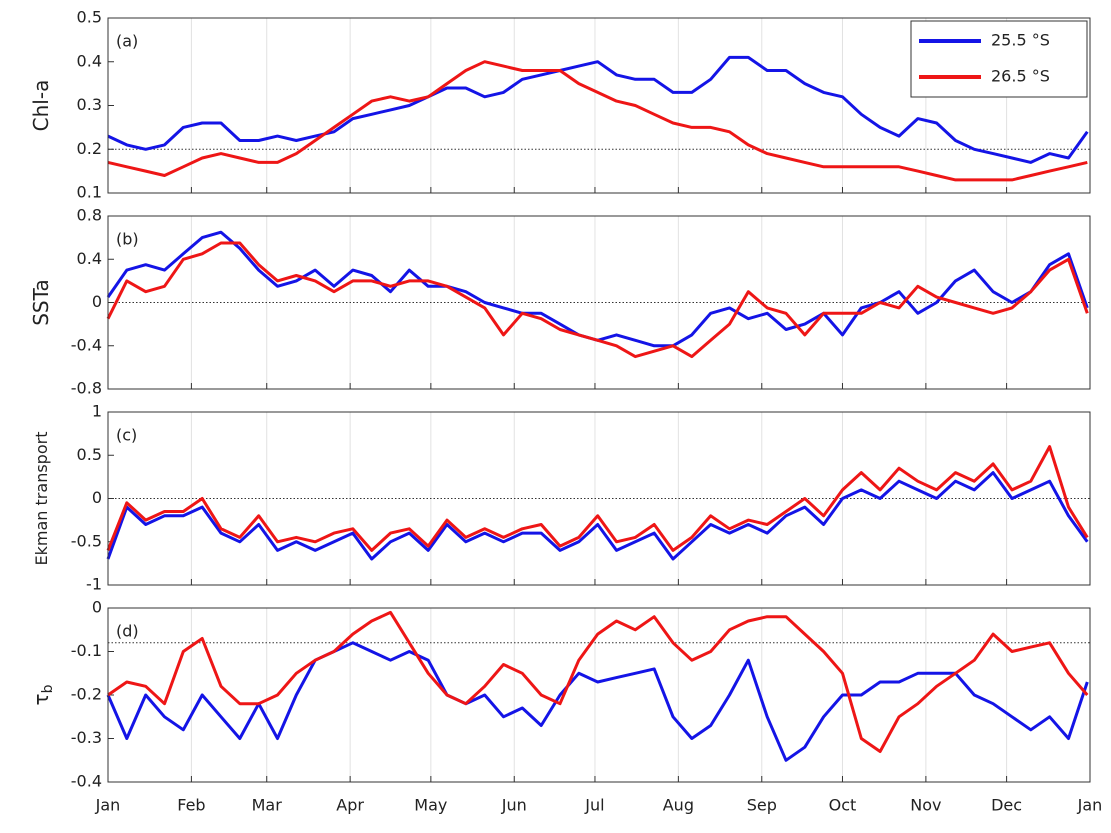  What do you see at coordinates (1020, 76) in the screenshot?
I see `legend-label: 26.5 °S` at bounding box center [1020, 76].